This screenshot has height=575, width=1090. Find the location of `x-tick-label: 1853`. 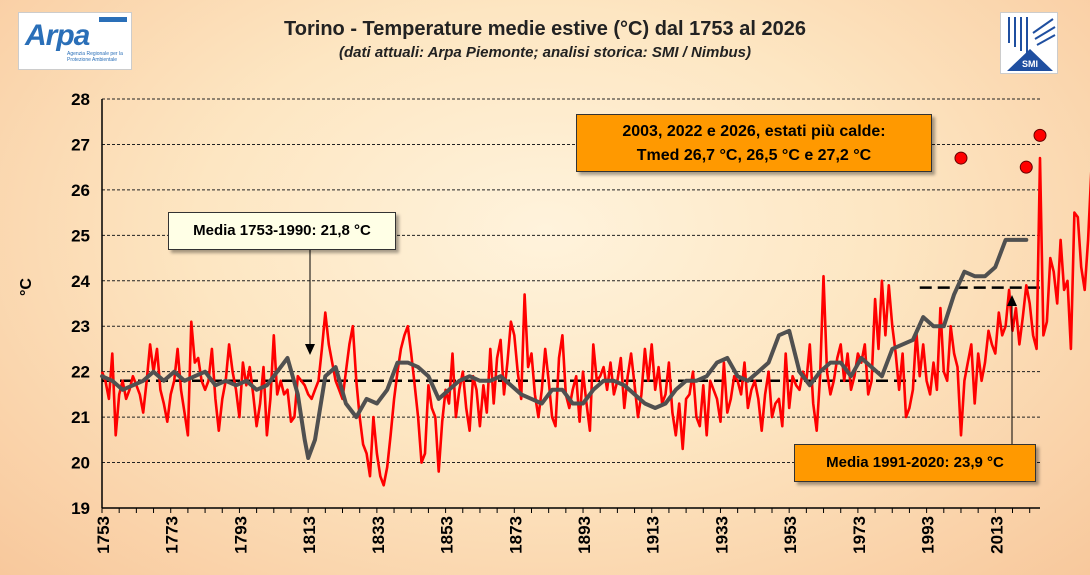

x-tick-label: 1853 is located at coordinates (447, 535).